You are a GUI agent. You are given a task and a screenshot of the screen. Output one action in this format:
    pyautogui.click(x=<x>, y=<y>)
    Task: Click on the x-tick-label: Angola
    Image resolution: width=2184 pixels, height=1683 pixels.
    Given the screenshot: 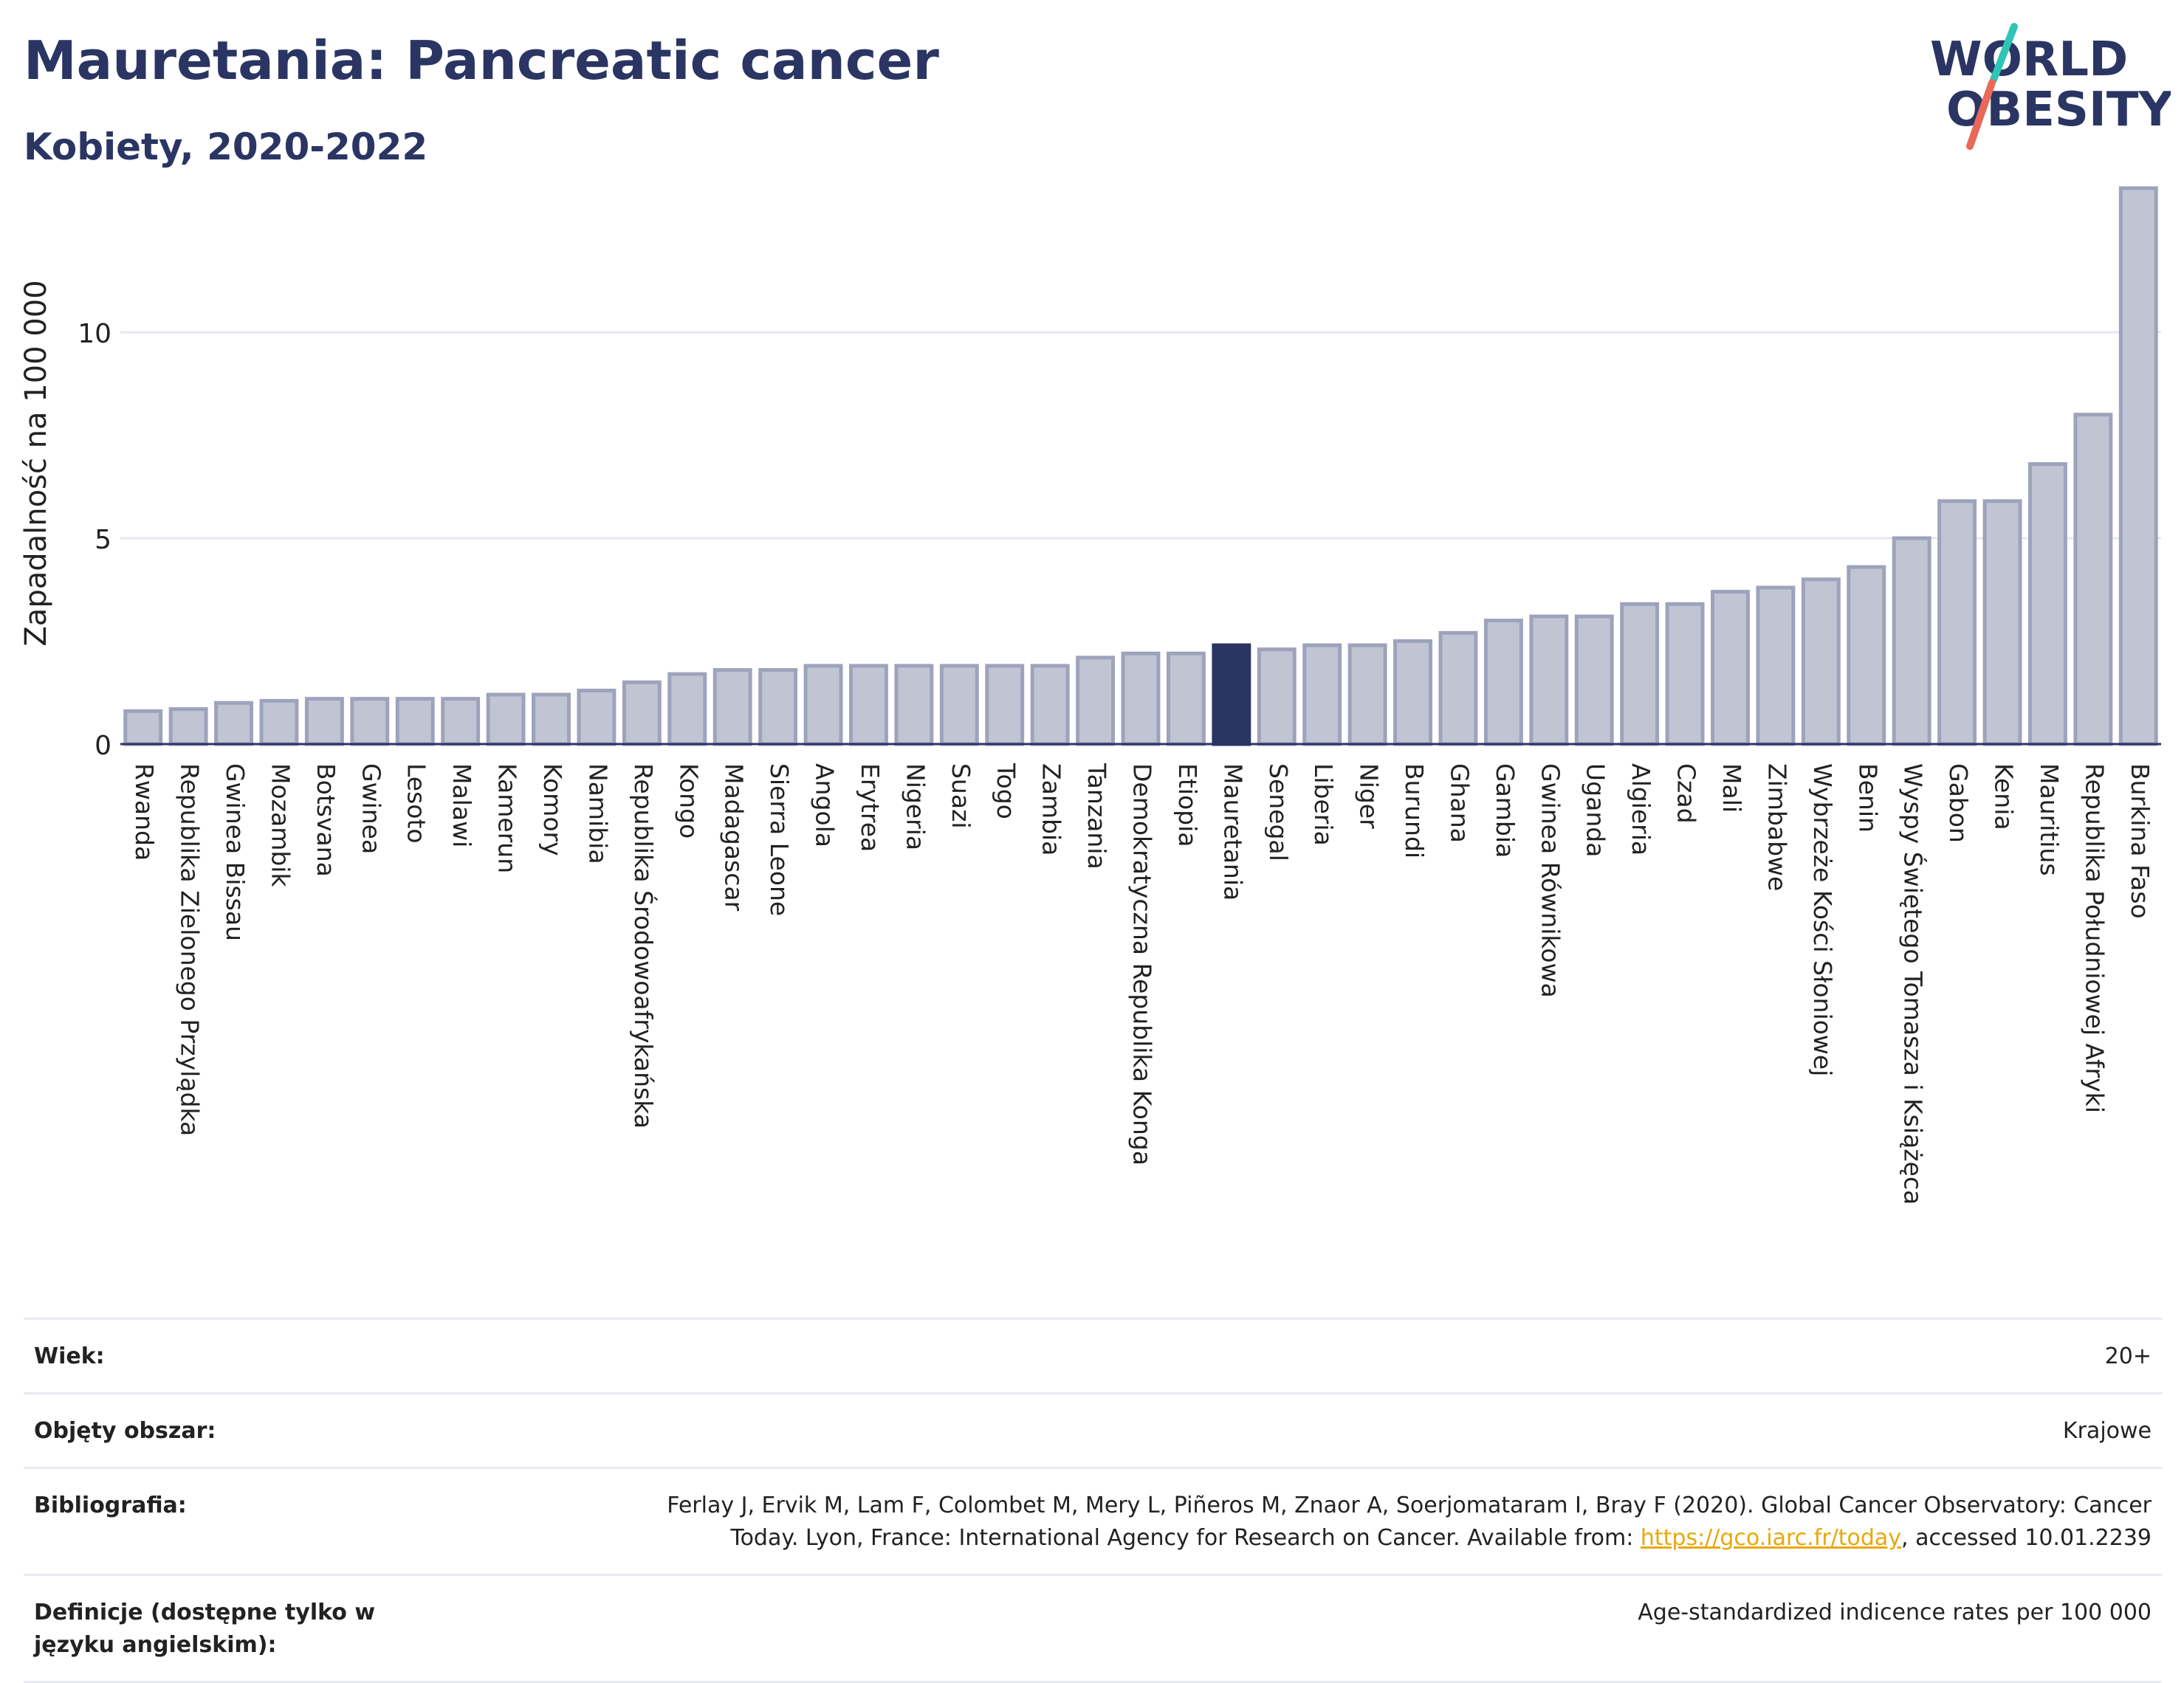 What is the action you would take?
    pyautogui.click(x=825, y=805)
    